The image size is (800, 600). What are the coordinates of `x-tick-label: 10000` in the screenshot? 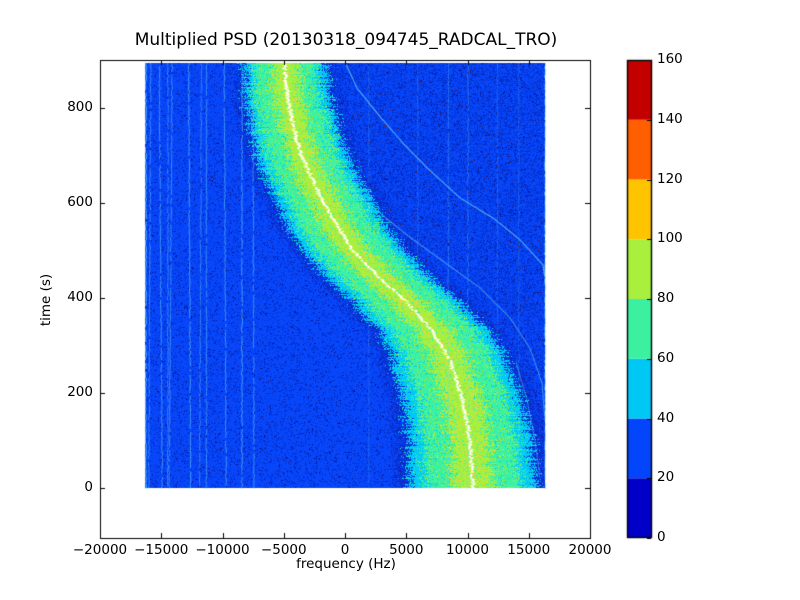 It's located at (467, 550).